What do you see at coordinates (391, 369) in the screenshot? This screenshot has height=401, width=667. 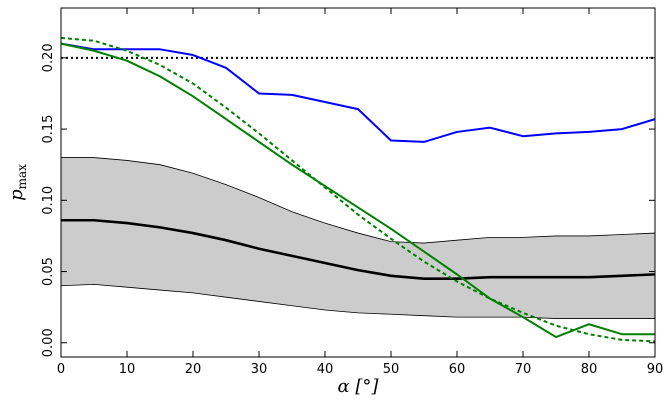 I see `x-tick-label: 50` at bounding box center [391, 369].